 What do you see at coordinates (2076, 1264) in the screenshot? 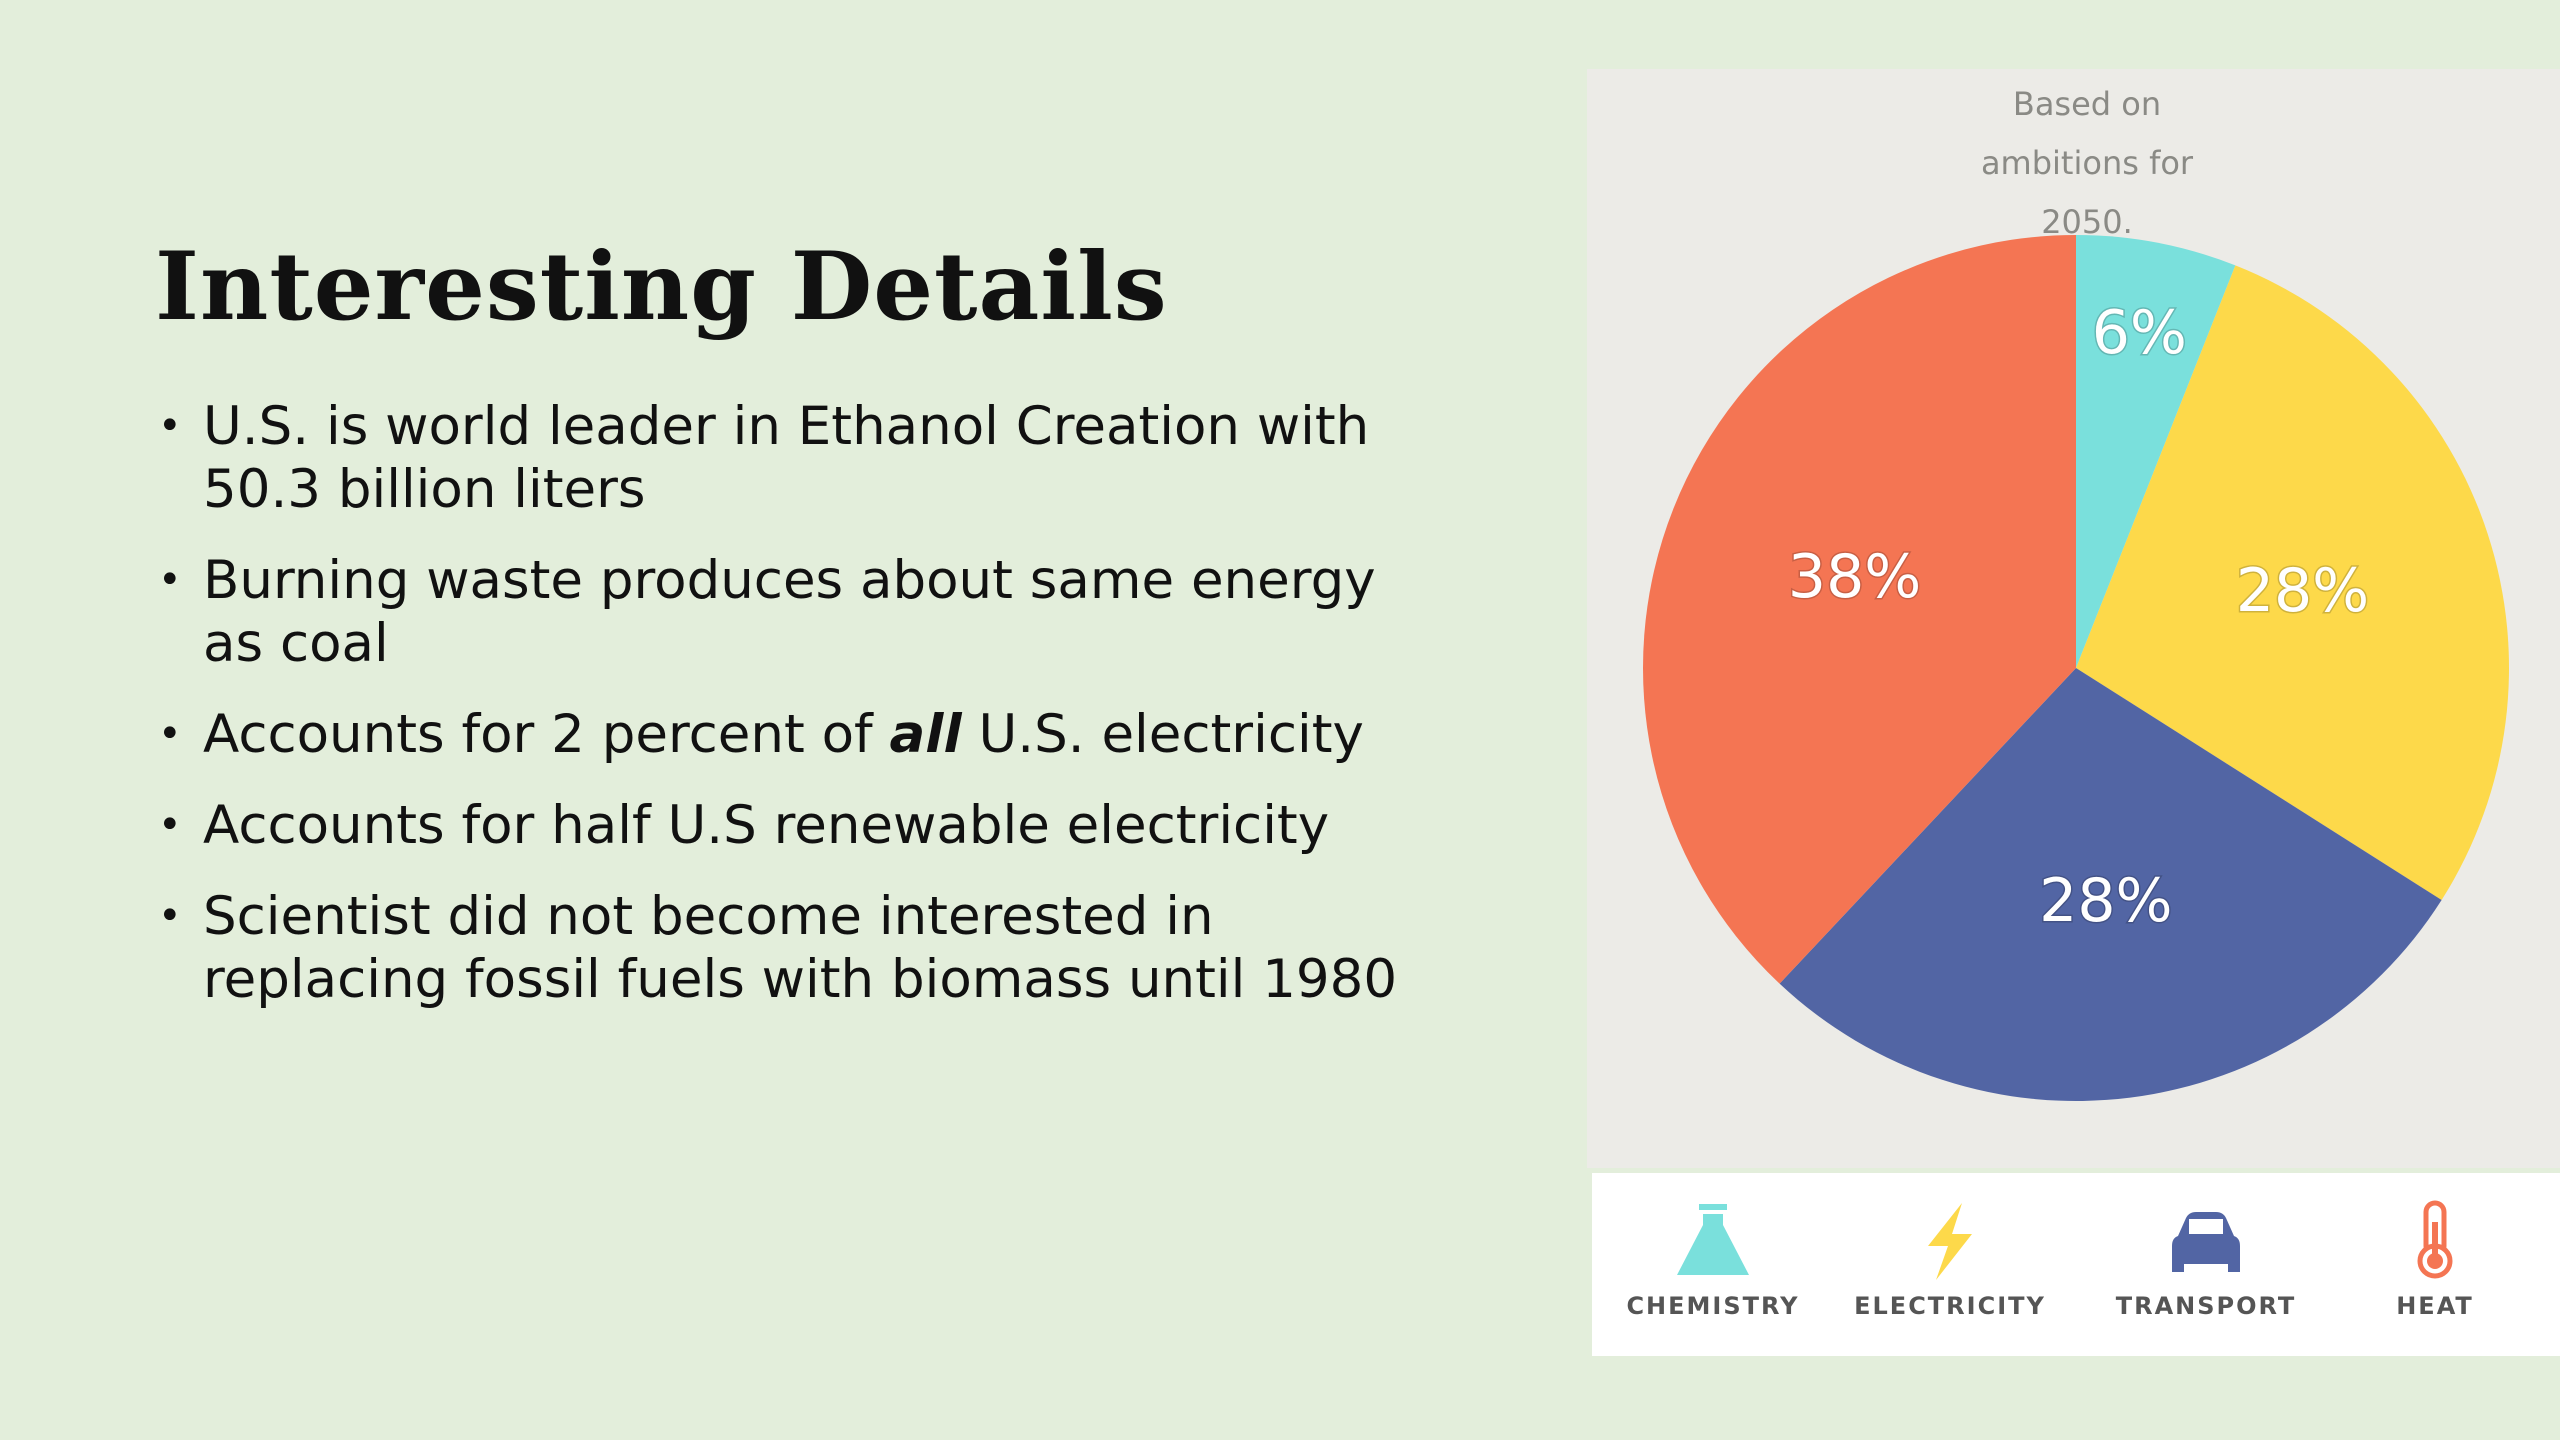
I see `legend-box` at bounding box center [2076, 1264].